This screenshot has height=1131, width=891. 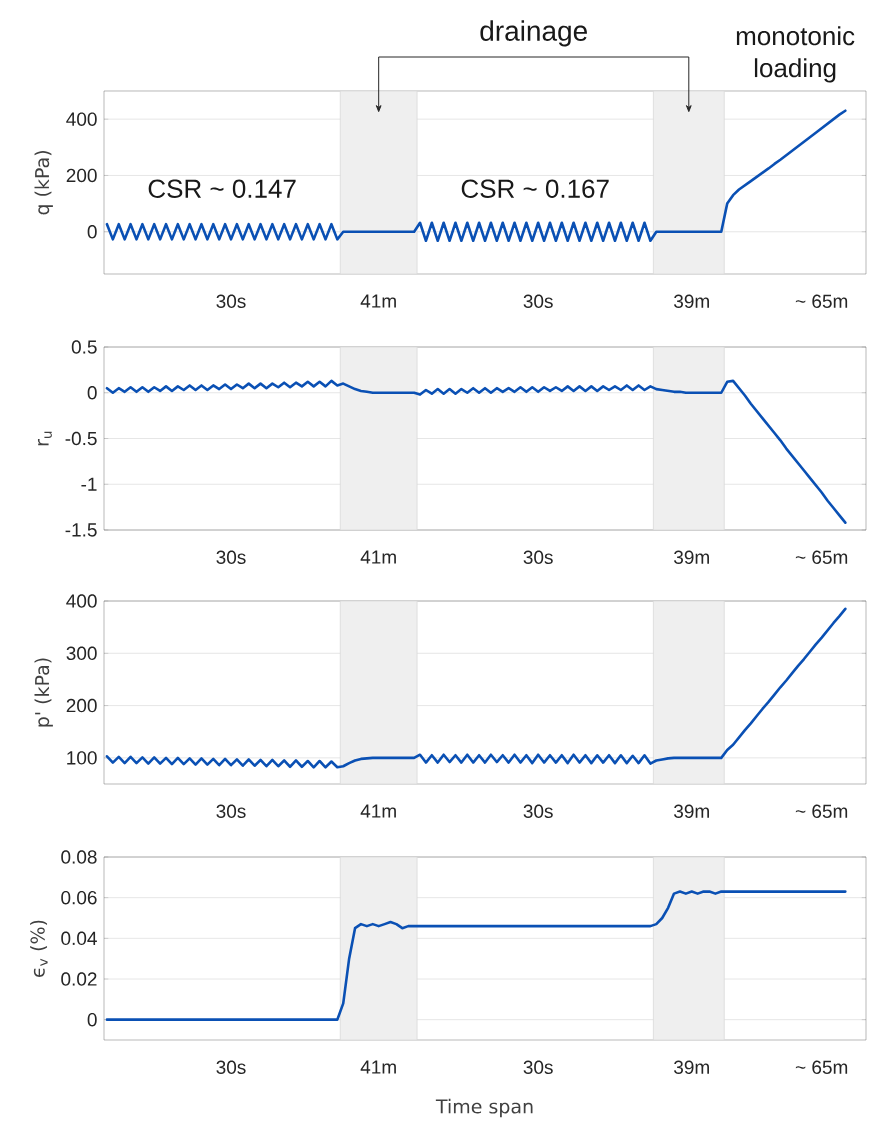 What do you see at coordinates (79, 857) in the screenshot?
I see `y-tick-label: 0.08` at bounding box center [79, 857].